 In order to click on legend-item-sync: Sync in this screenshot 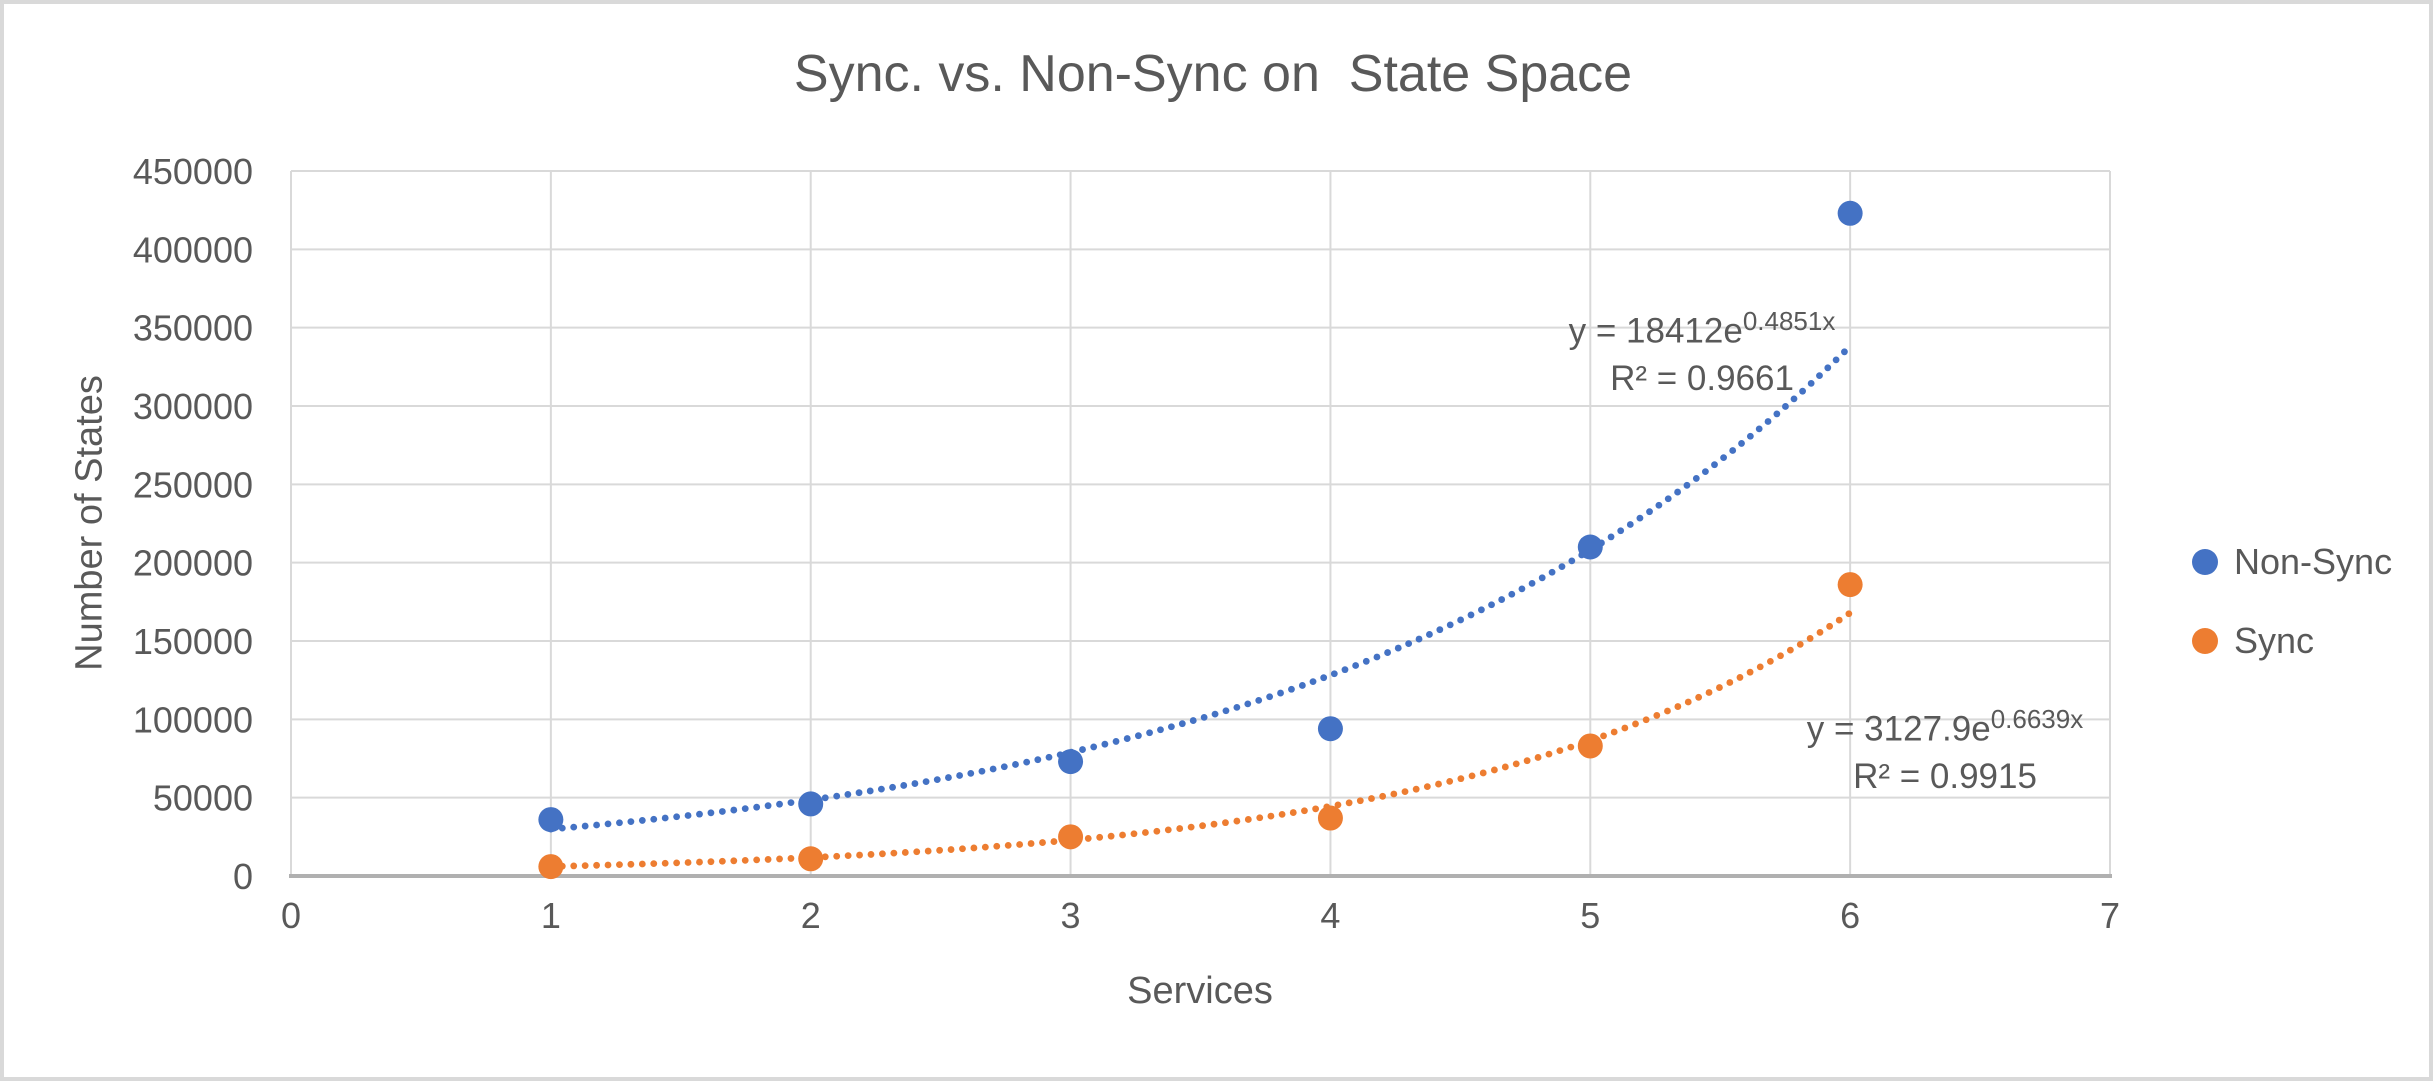, I will do `click(2292, 640)`.